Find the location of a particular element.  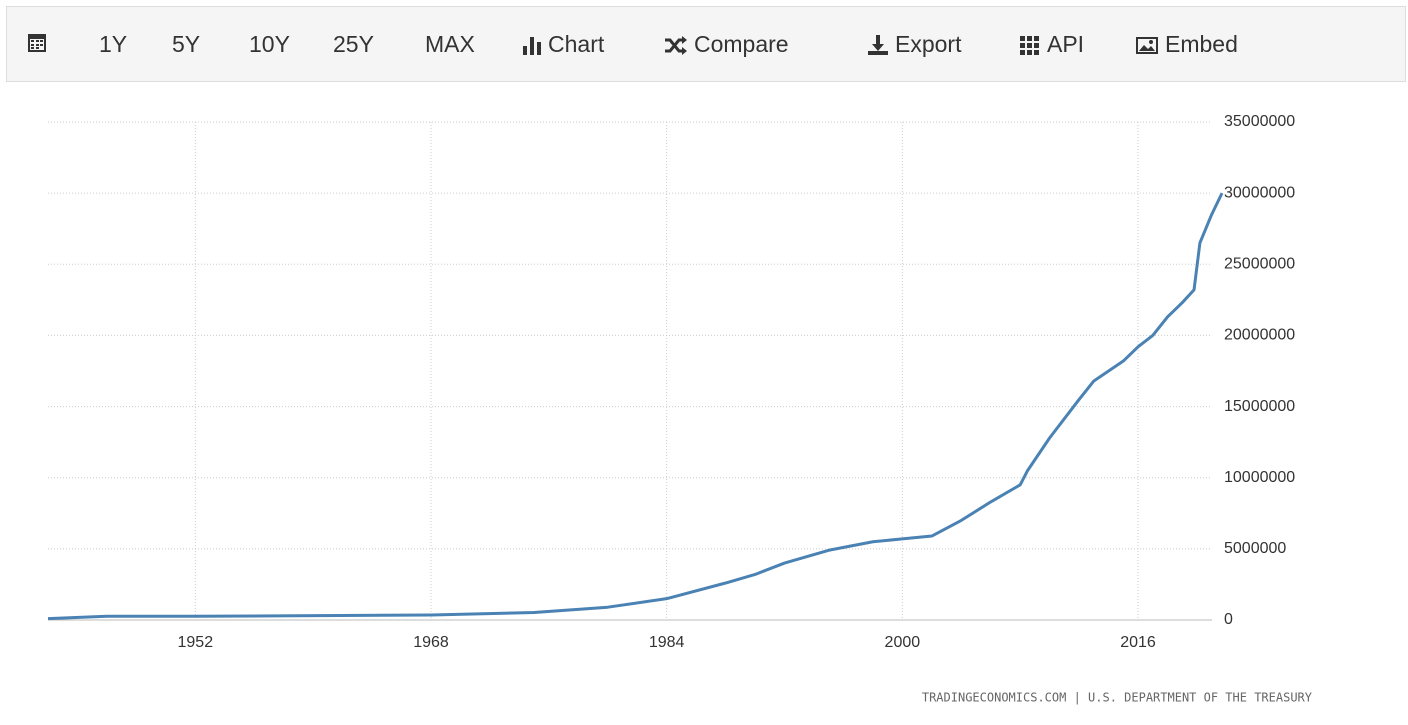

download-icon is located at coordinates (878, 44).